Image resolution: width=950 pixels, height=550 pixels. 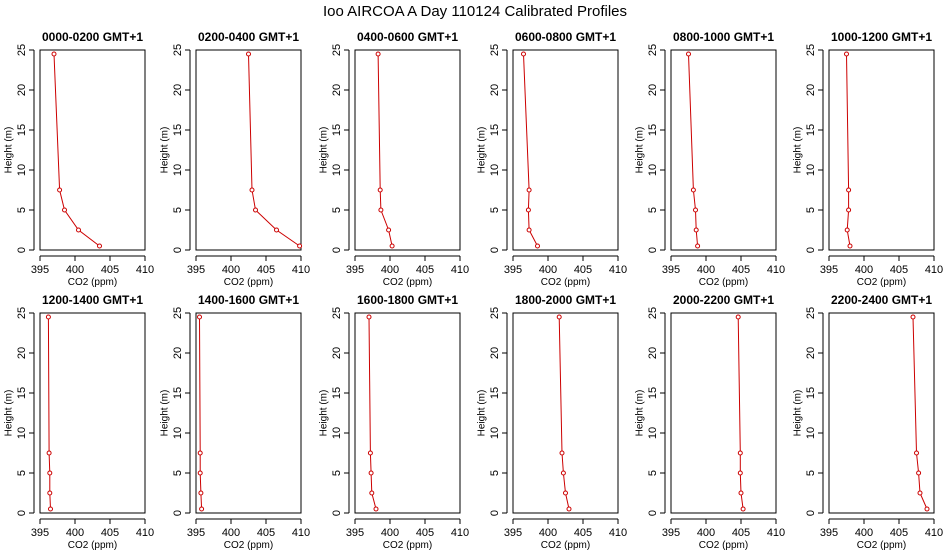 What do you see at coordinates (723, 300) in the screenshot?
I see `panel-title: 2000-2200 GMT+1` at bounding box center [723, 300].